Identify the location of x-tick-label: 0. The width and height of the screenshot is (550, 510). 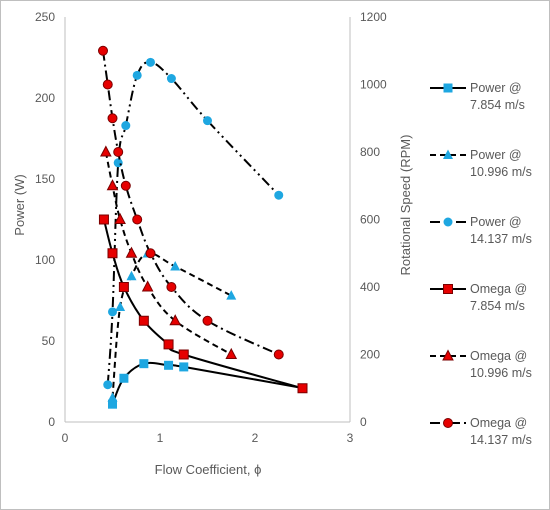
(65, 438).